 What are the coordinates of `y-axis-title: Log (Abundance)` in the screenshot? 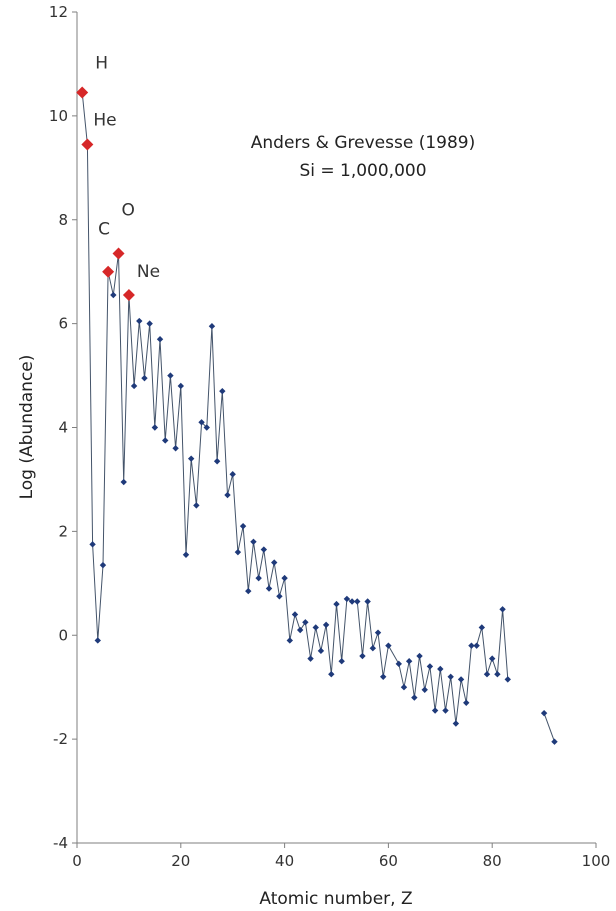 It's located at (27, 427).